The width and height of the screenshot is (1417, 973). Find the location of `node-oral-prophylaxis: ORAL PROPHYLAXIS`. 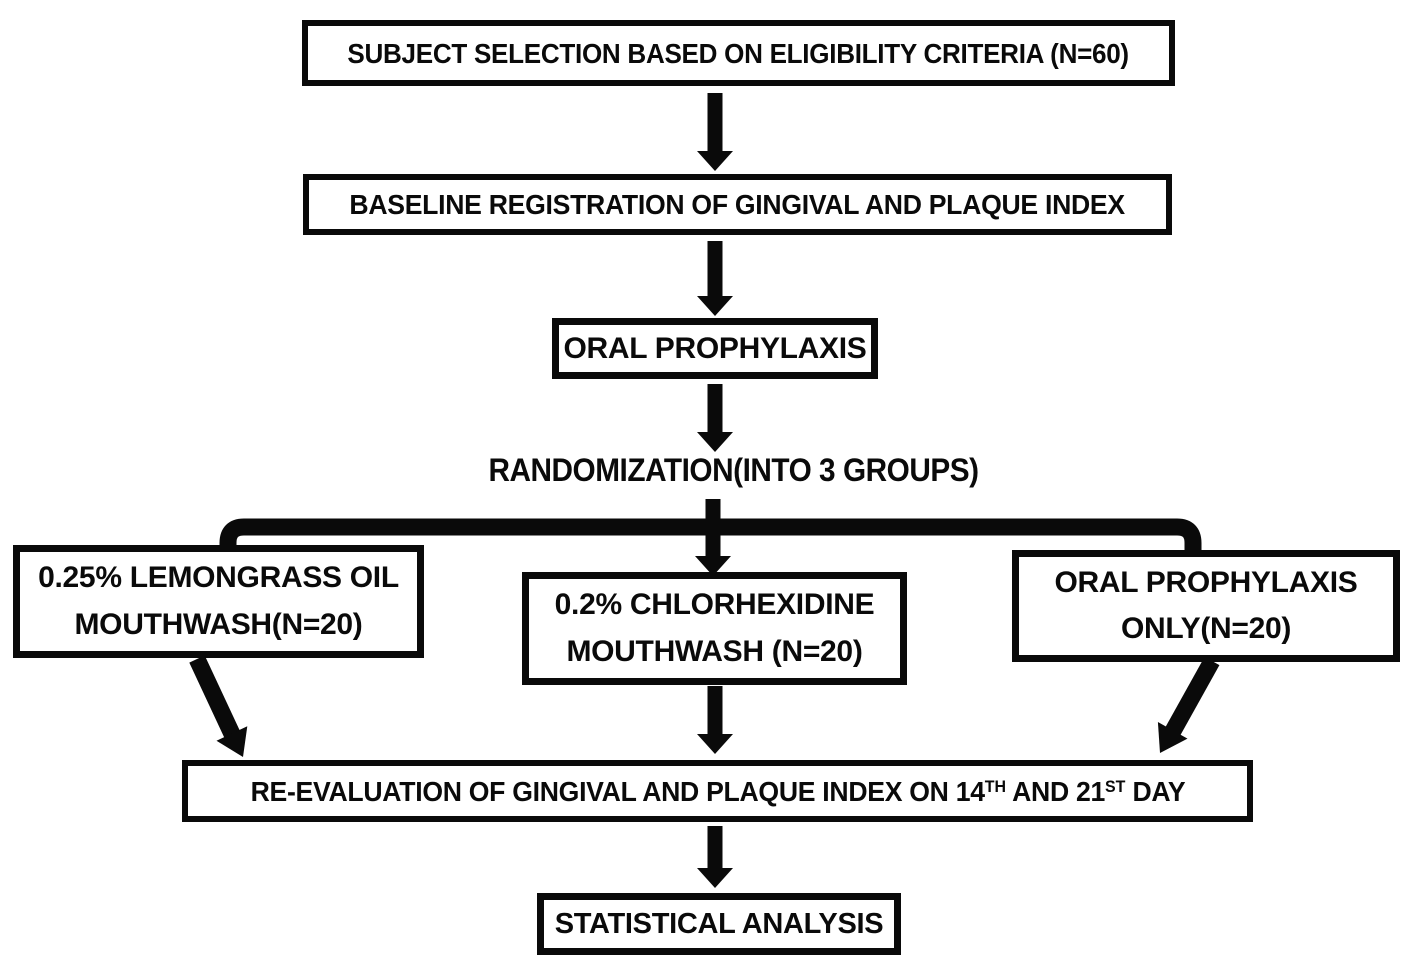

node-oral-prophylaxis: ORAL PROPHYLAXIS is located at coordinates (715, 348).